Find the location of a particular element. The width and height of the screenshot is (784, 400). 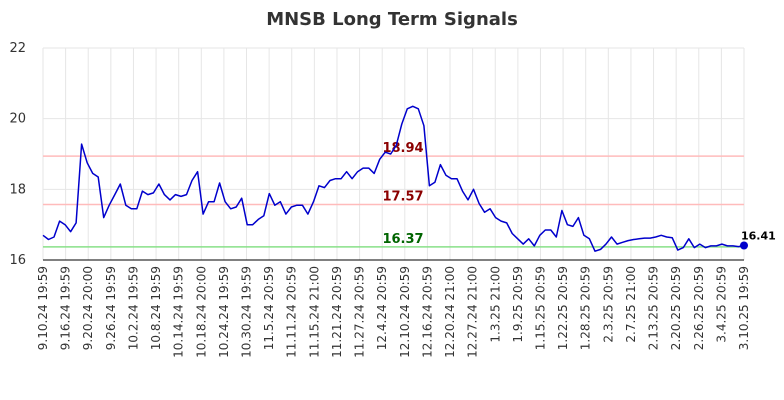

y-tick-label: 16 is located at coordinates (17, 260).